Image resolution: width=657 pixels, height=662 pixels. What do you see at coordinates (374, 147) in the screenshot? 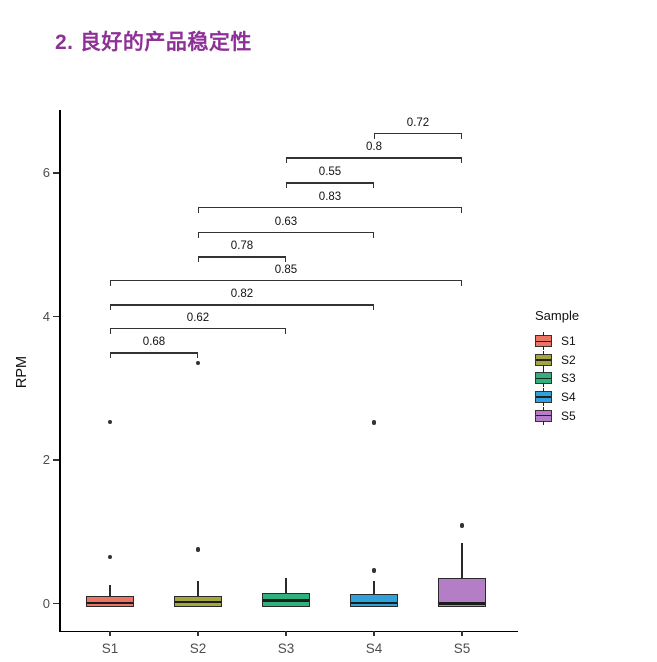
I see `comparison-label: 0.8` at bounding box center [374, 147].